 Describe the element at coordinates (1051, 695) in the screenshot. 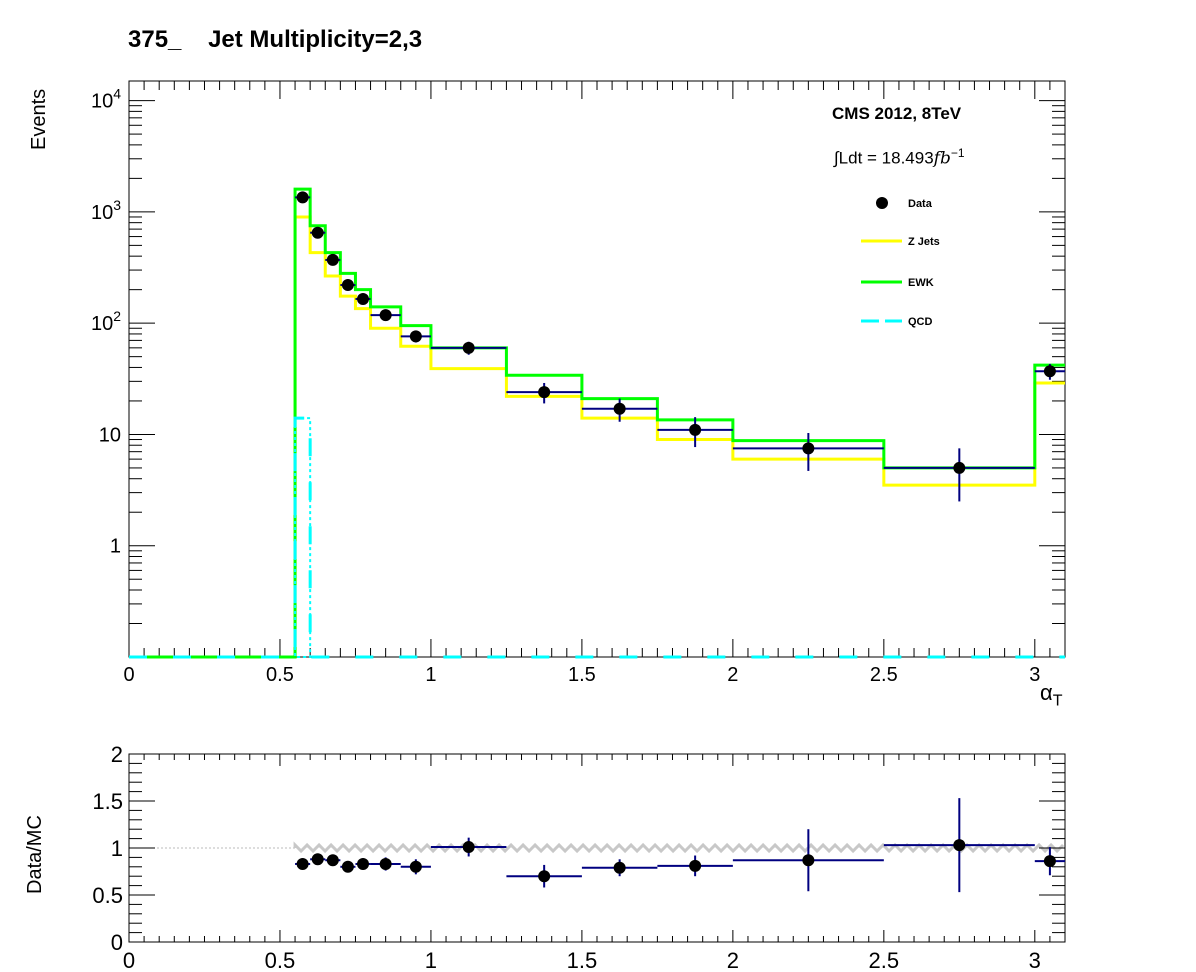

I see `x-axis-label: αT` at that location.